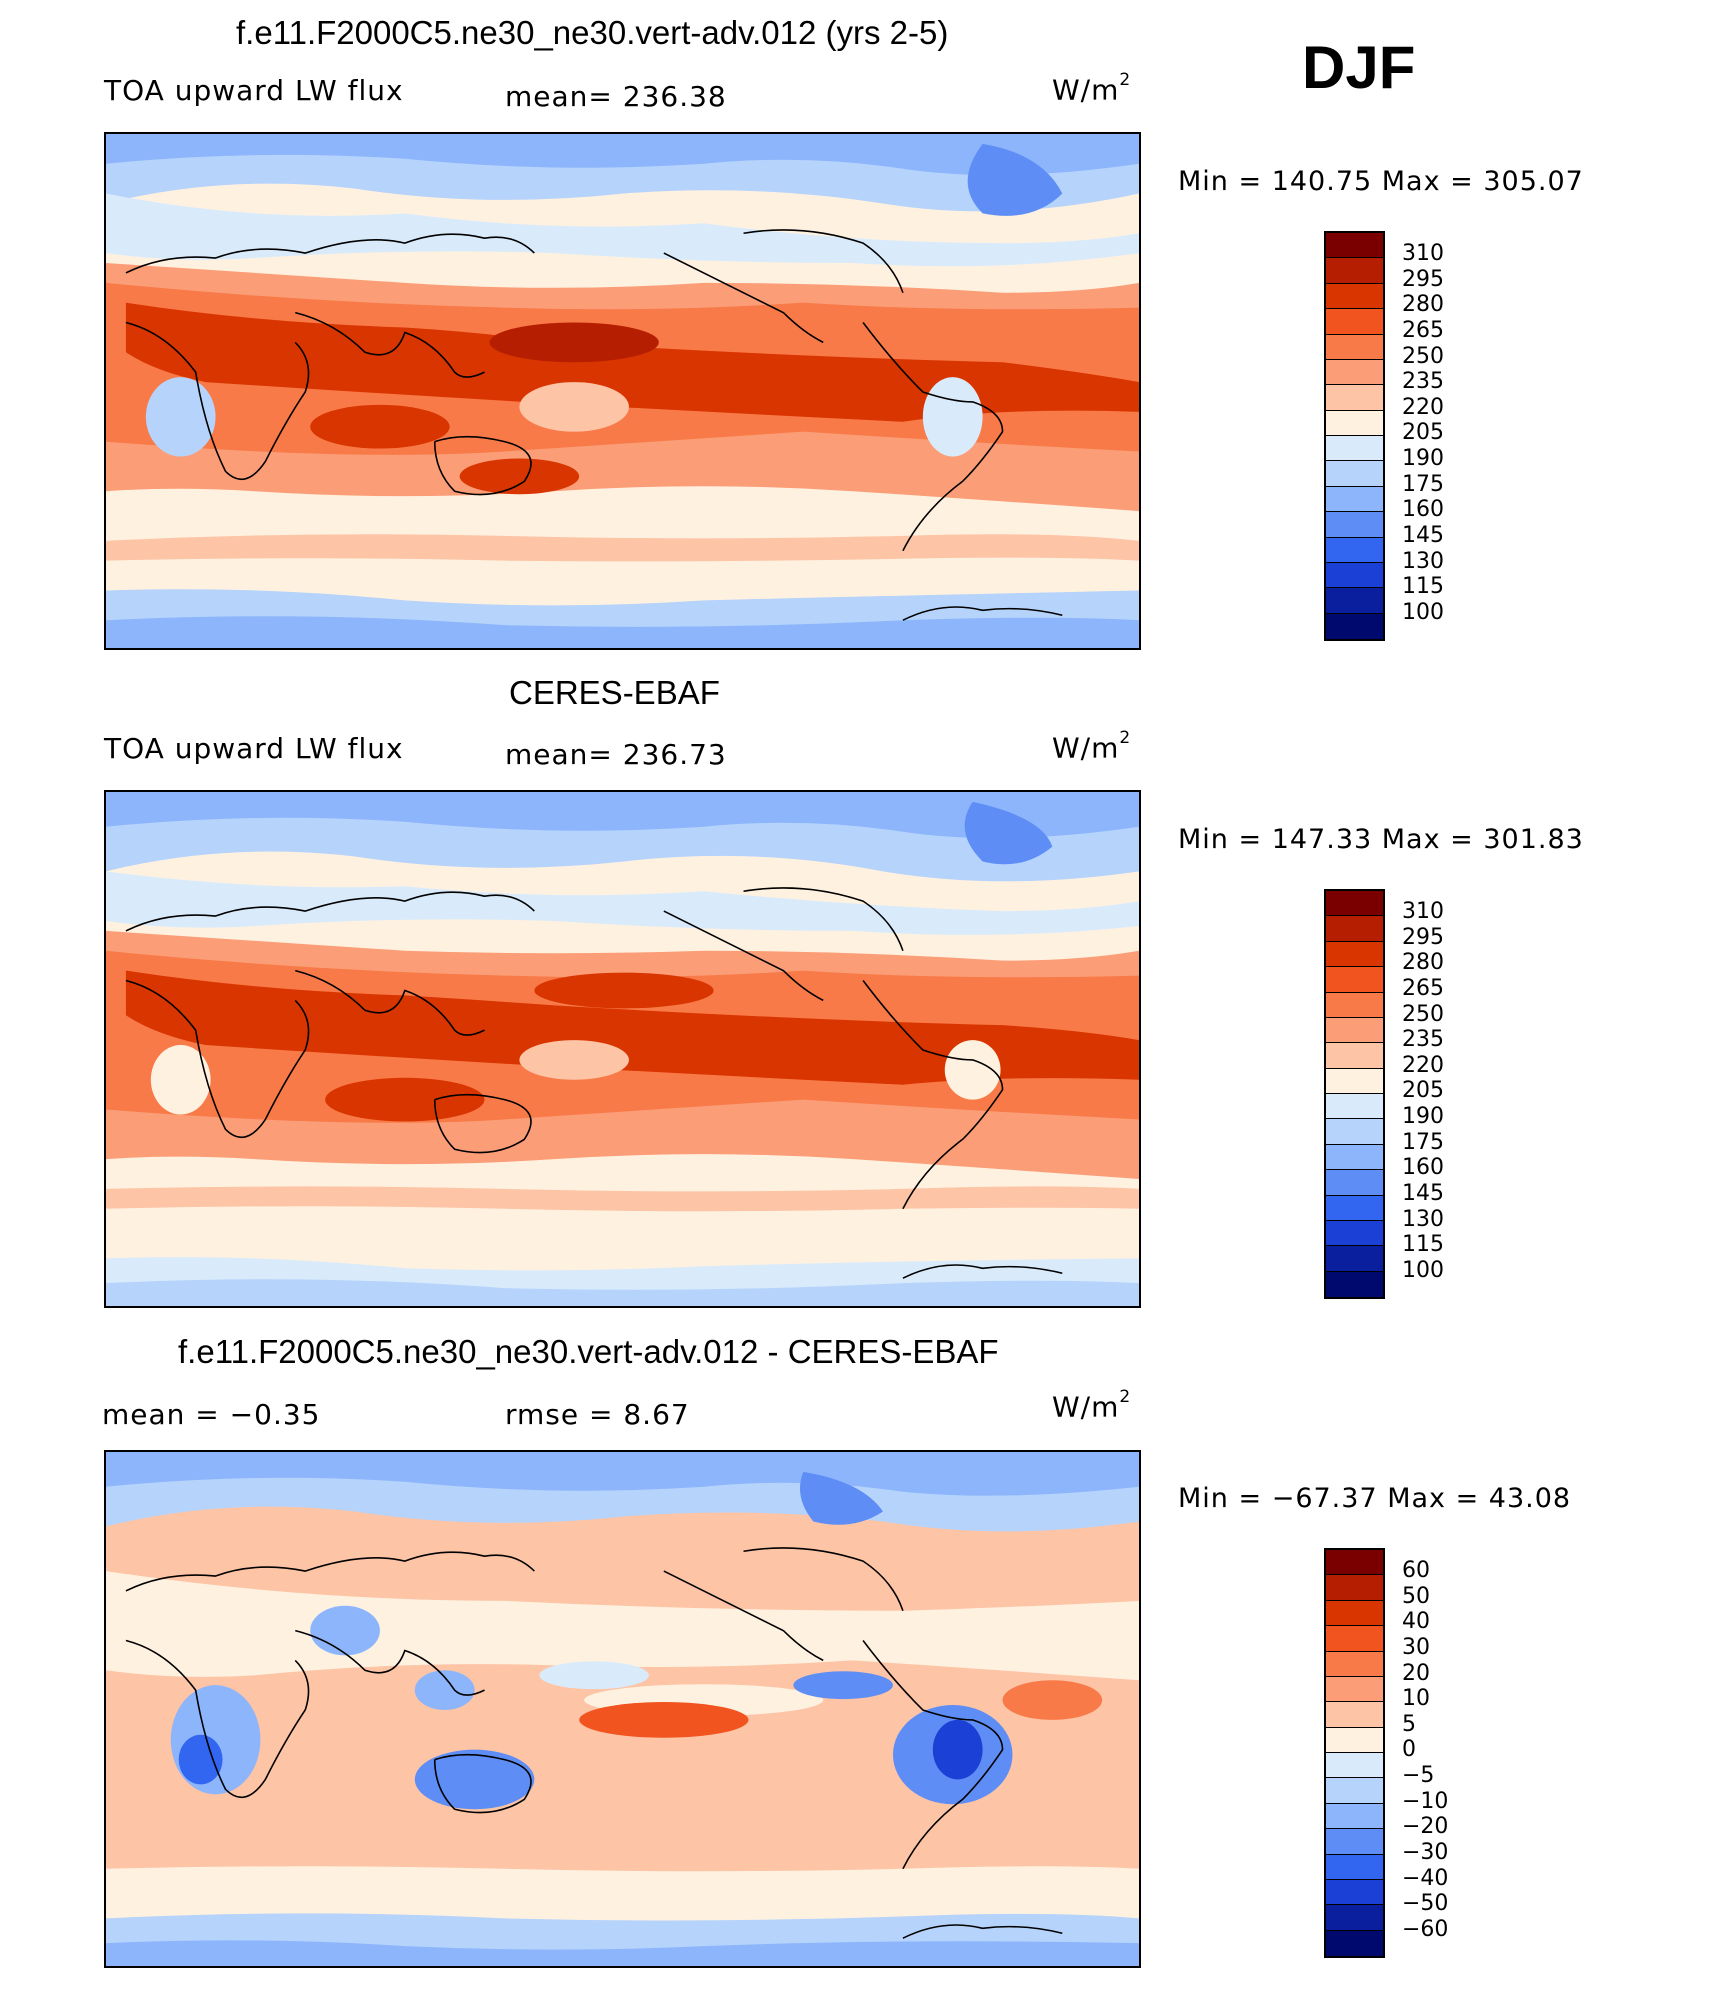  Describe the element at coordinates (1381, 181) in the screenshot. I see `panel1-minmax: Min = 140.75 Max = 305.07` at that location.